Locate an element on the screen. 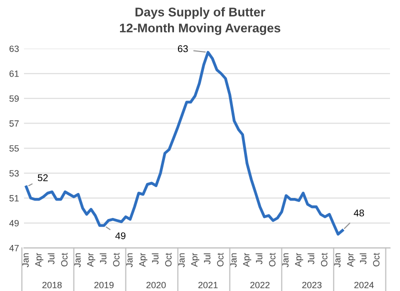 This screenshot has width=400, height=291. annotation: 63 is located at coordinates (183, 48).